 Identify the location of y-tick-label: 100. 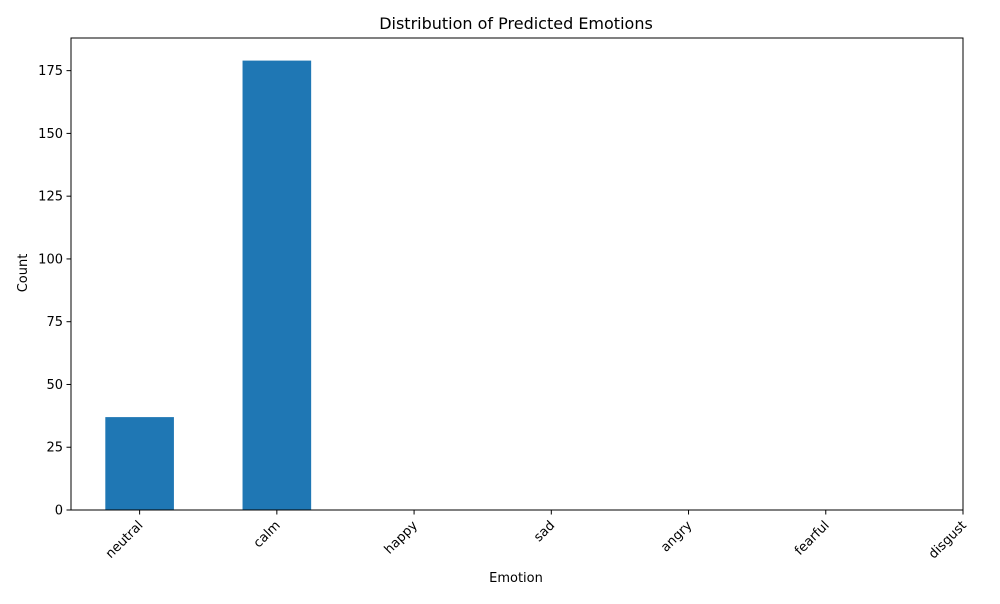
(50, 259).